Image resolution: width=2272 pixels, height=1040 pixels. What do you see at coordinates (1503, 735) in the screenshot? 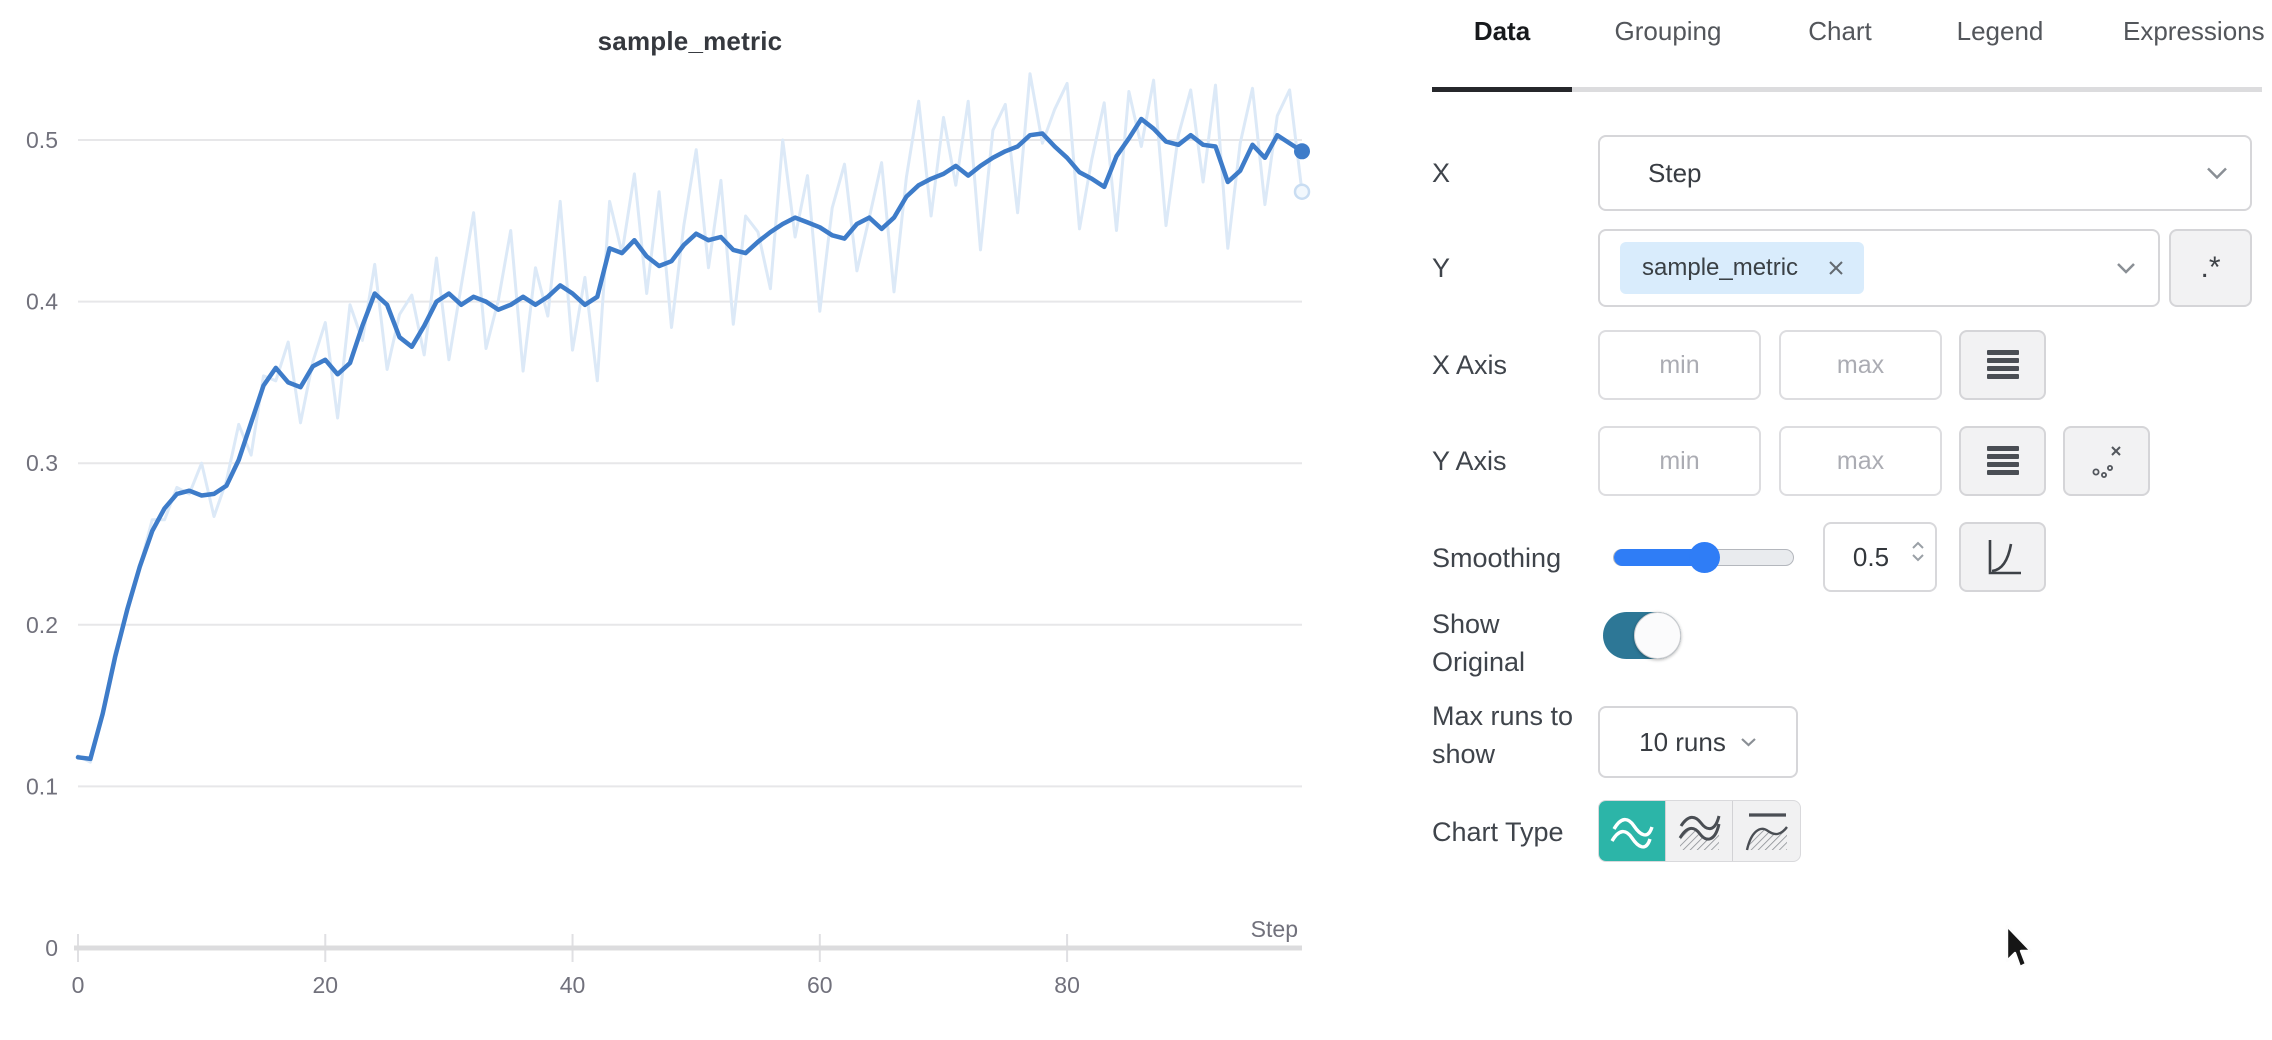
I see `max-runs-label: Max runs to show` at bounding box center [1503, 735].